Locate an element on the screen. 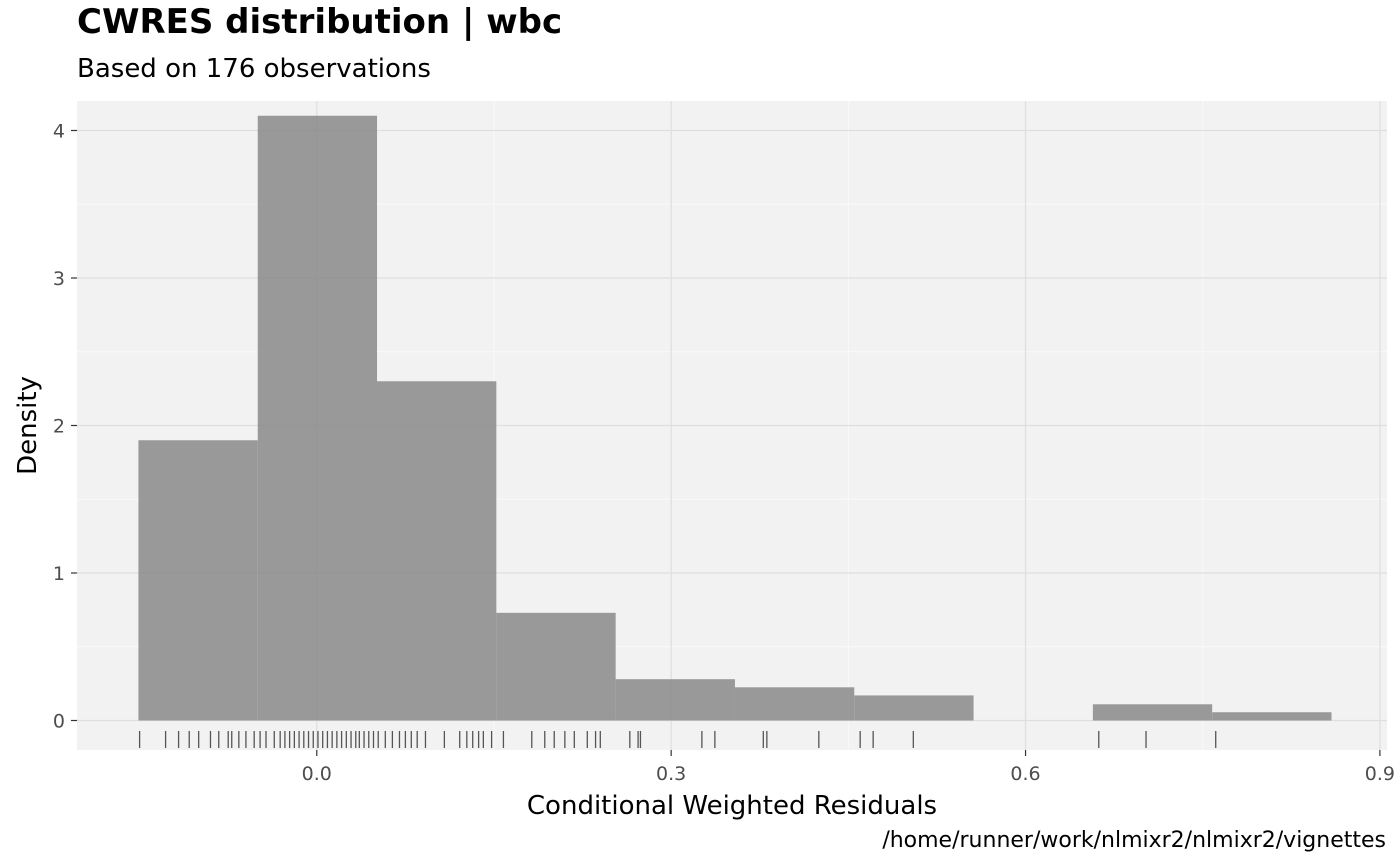 Image resolution: width=1400 pixels, height=865 pixels. y-tick-label: 3 is located at coordinates (59, 279).